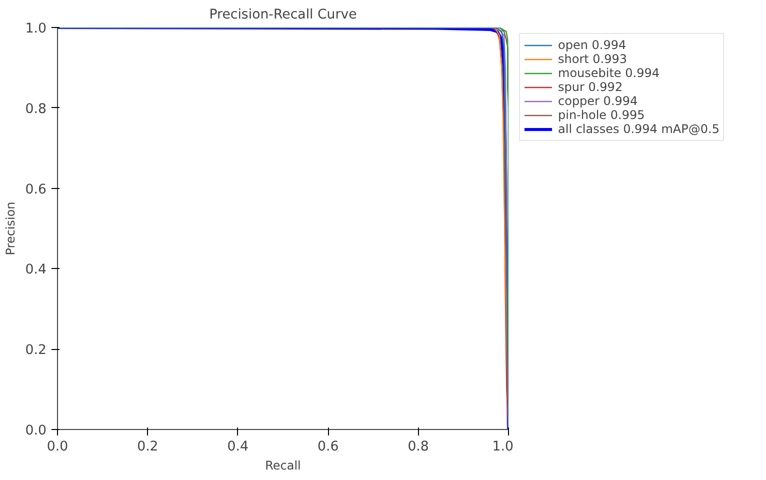  Describe the element at coordinates (10, 229) in the screenshot. I see `y-axis-title: Precision` at that location.